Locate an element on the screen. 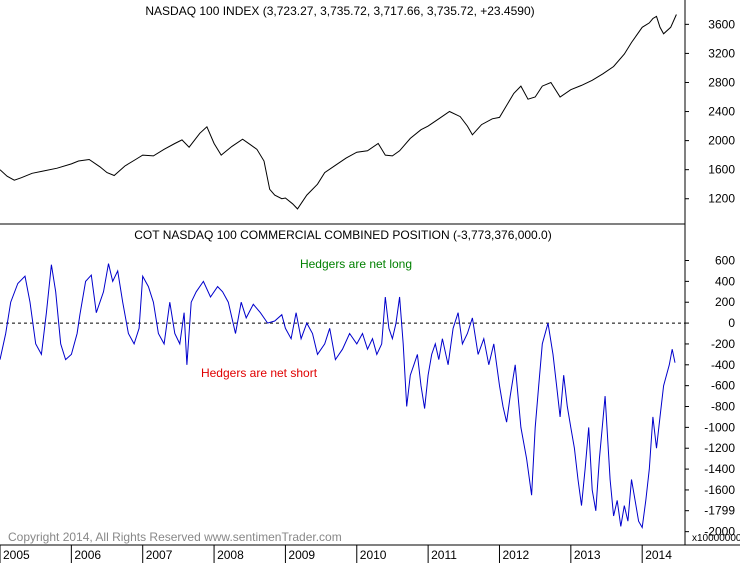 The height and width of the screenshot is (563, 740). x-tick-label: 2013 is located at coordinates (587, 555).